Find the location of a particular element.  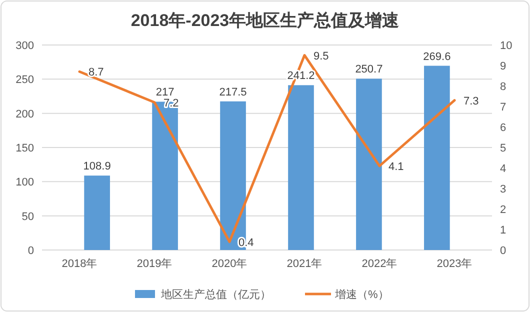

y-tick-label: 150 is located at coordinates (25, 148).